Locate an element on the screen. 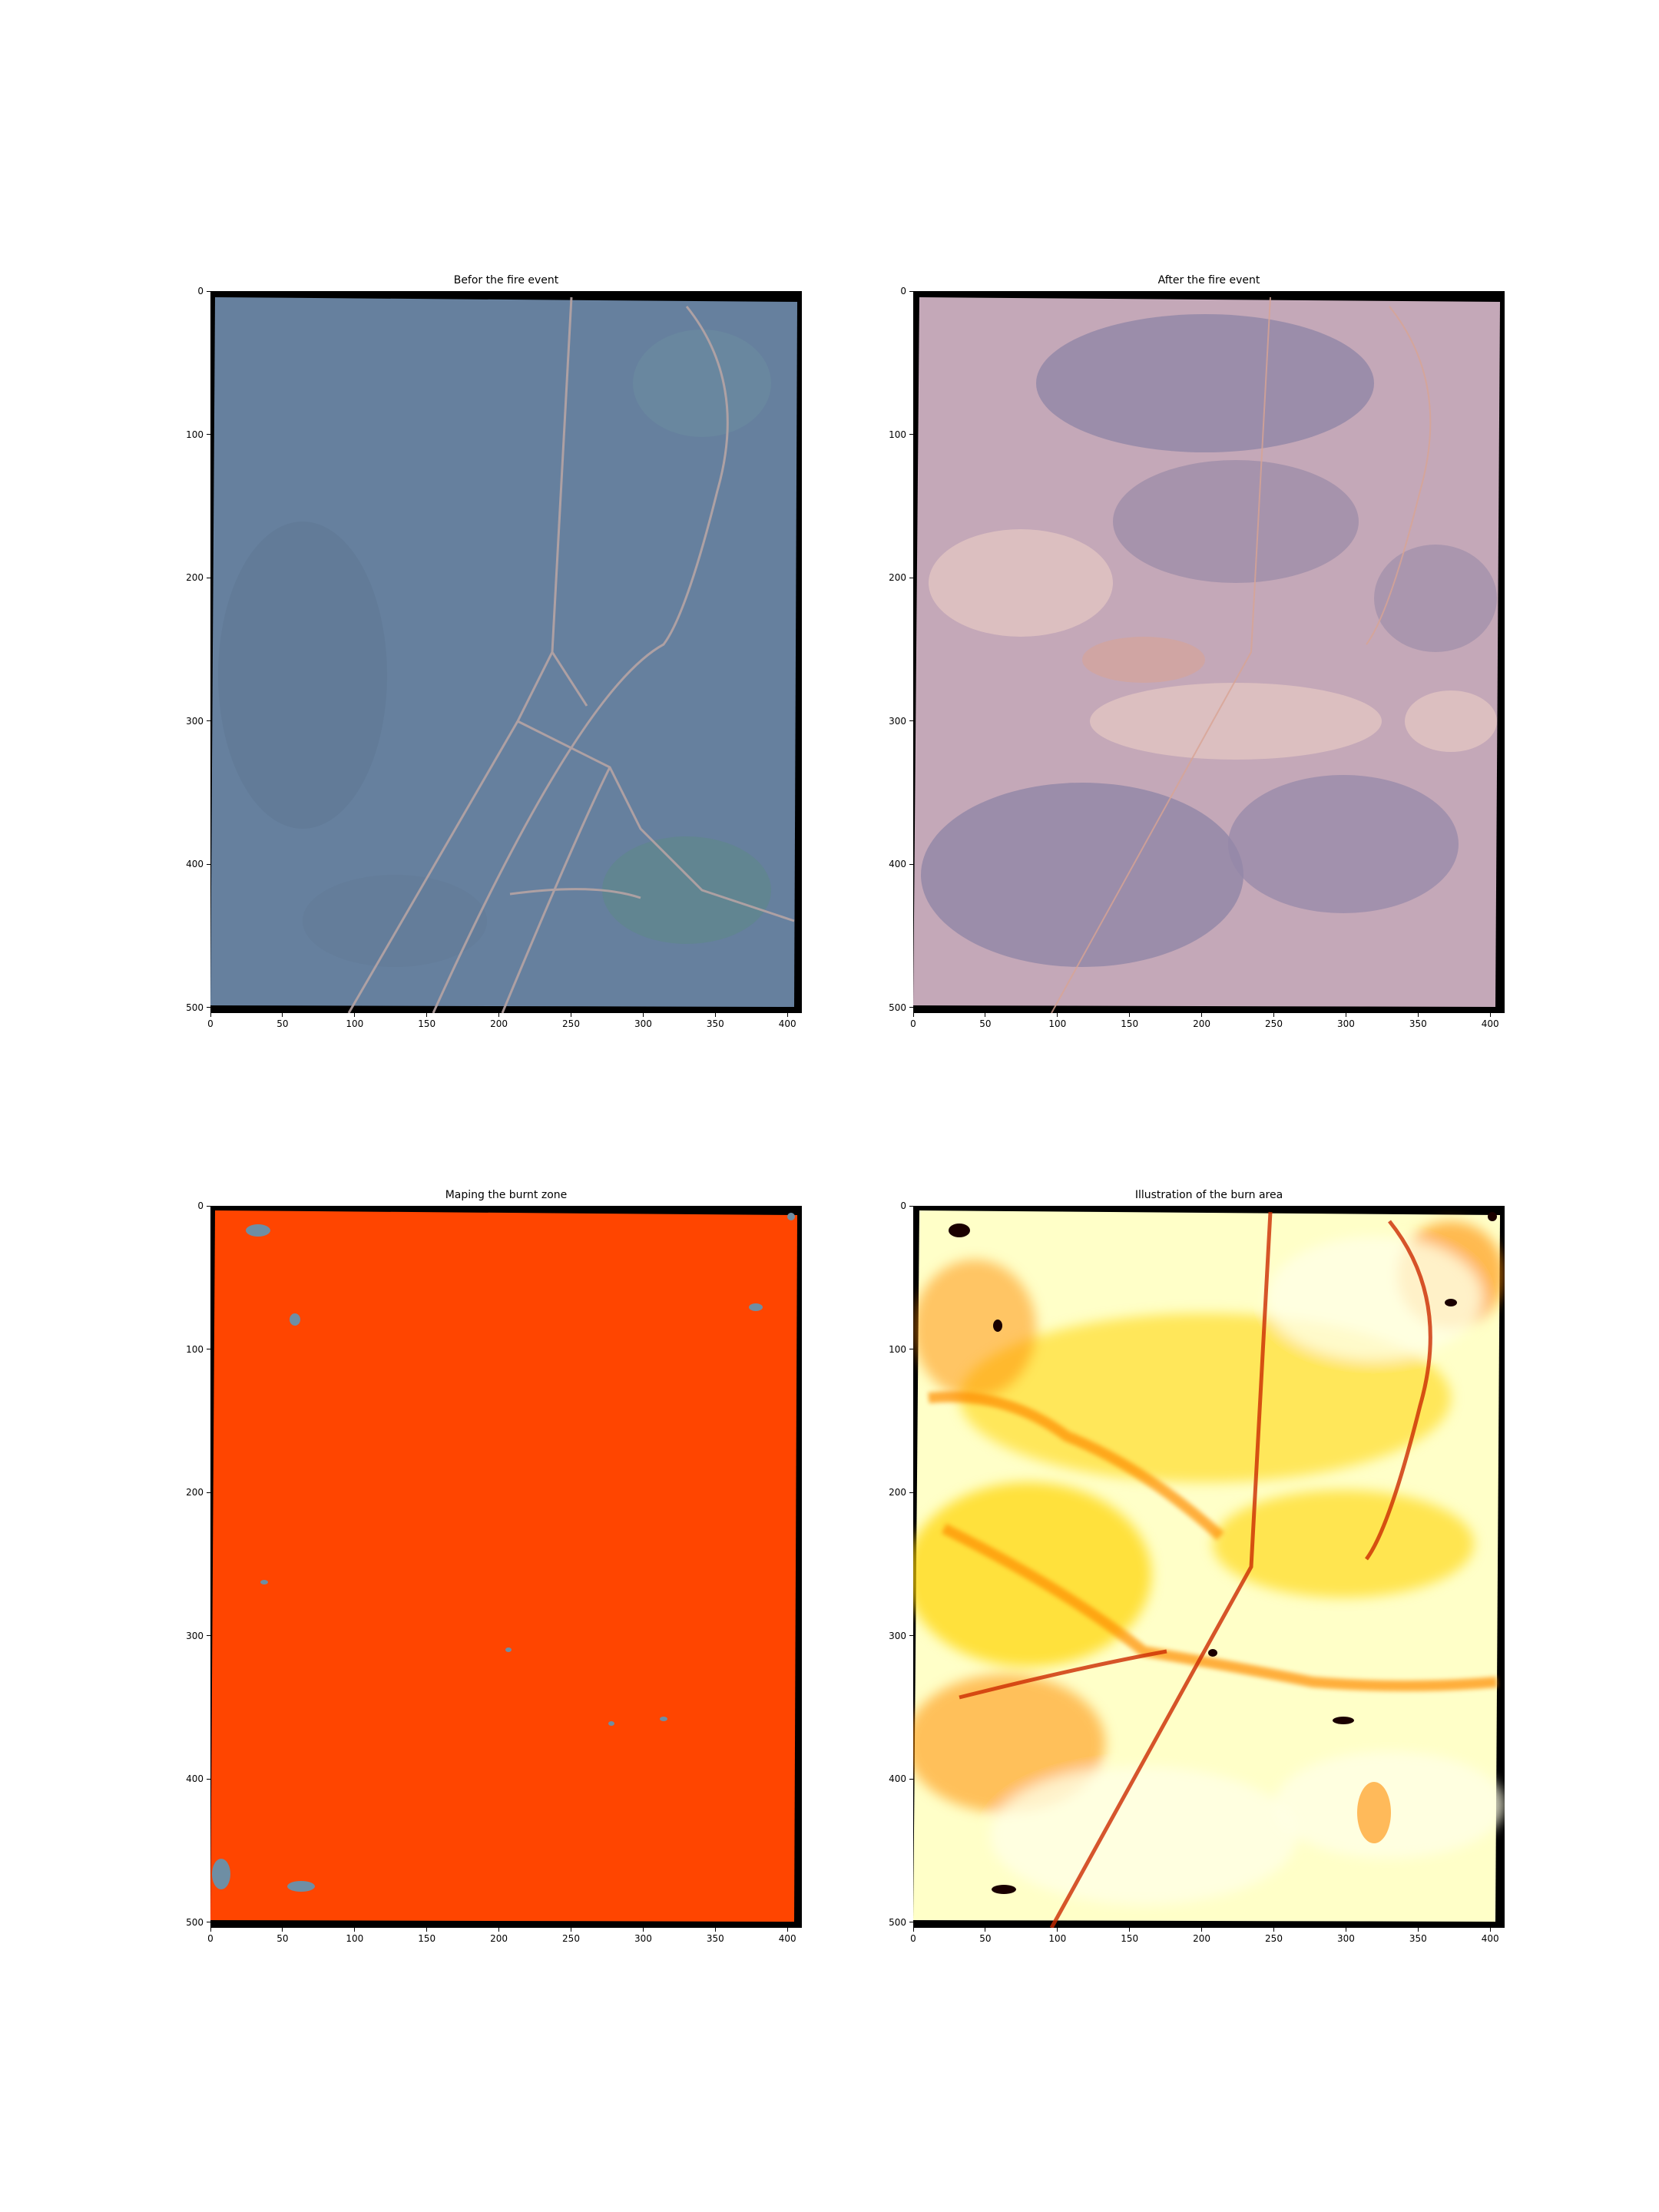 The height and width of the screenshot is (2212, 1659). y-axis: 0 100 200 300 400 500 is located at coordinates (897, 1564).